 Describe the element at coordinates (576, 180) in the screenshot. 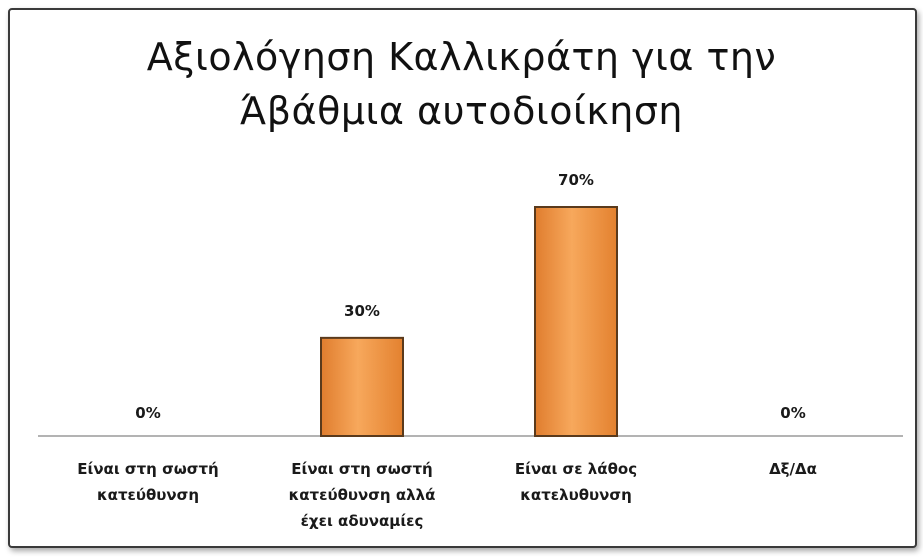

I see `value-label-3: 70%` at that location.